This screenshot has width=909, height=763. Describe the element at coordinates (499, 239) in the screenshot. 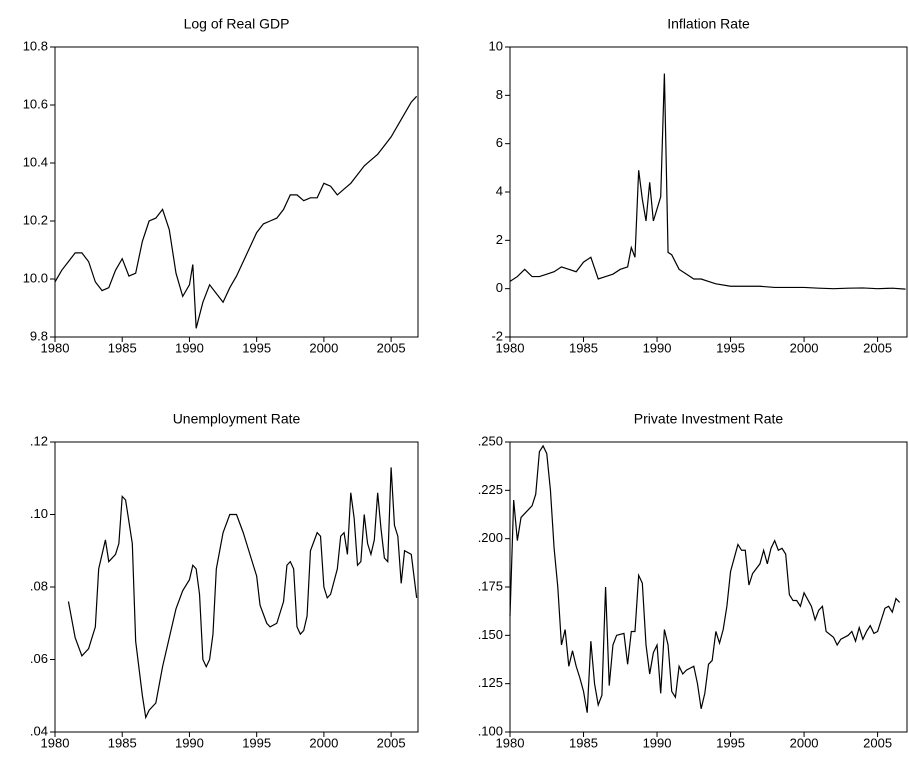

I see `y-tick-label: 2` at that location.